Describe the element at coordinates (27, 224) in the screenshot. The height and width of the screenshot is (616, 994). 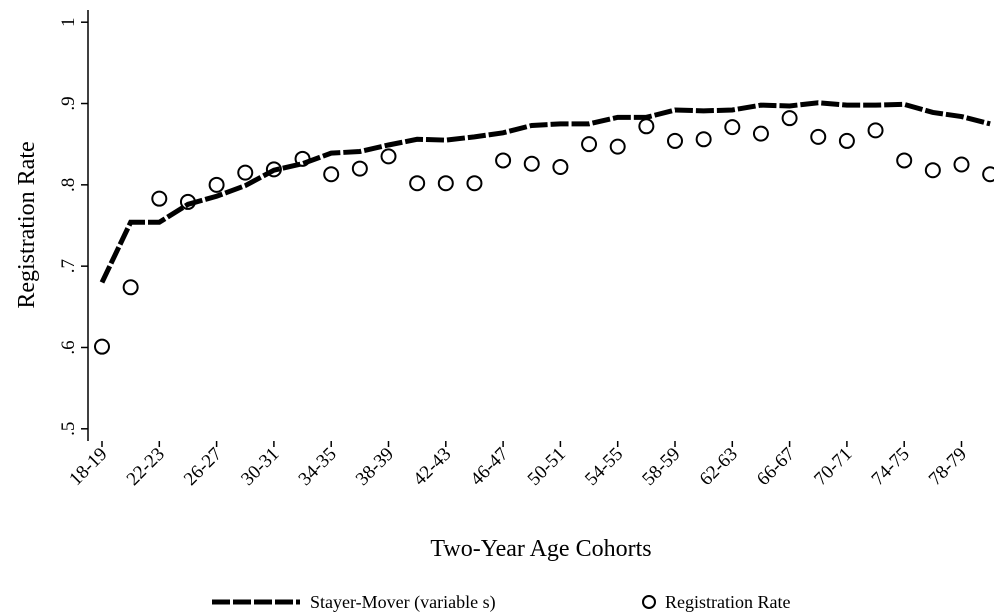
I see `y-axis-title: Registration Rate` at that location.